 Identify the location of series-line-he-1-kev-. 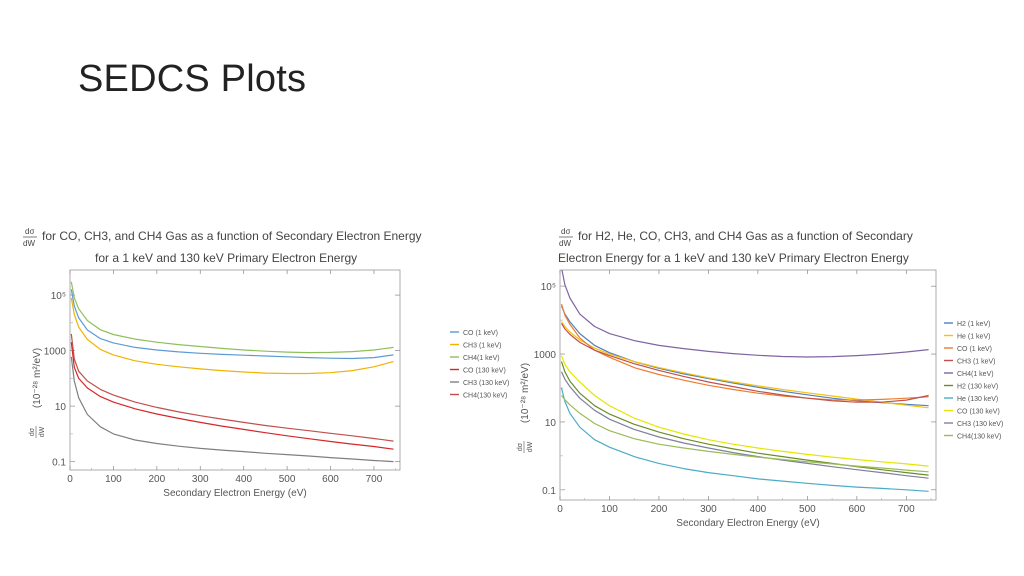
(745, 365).